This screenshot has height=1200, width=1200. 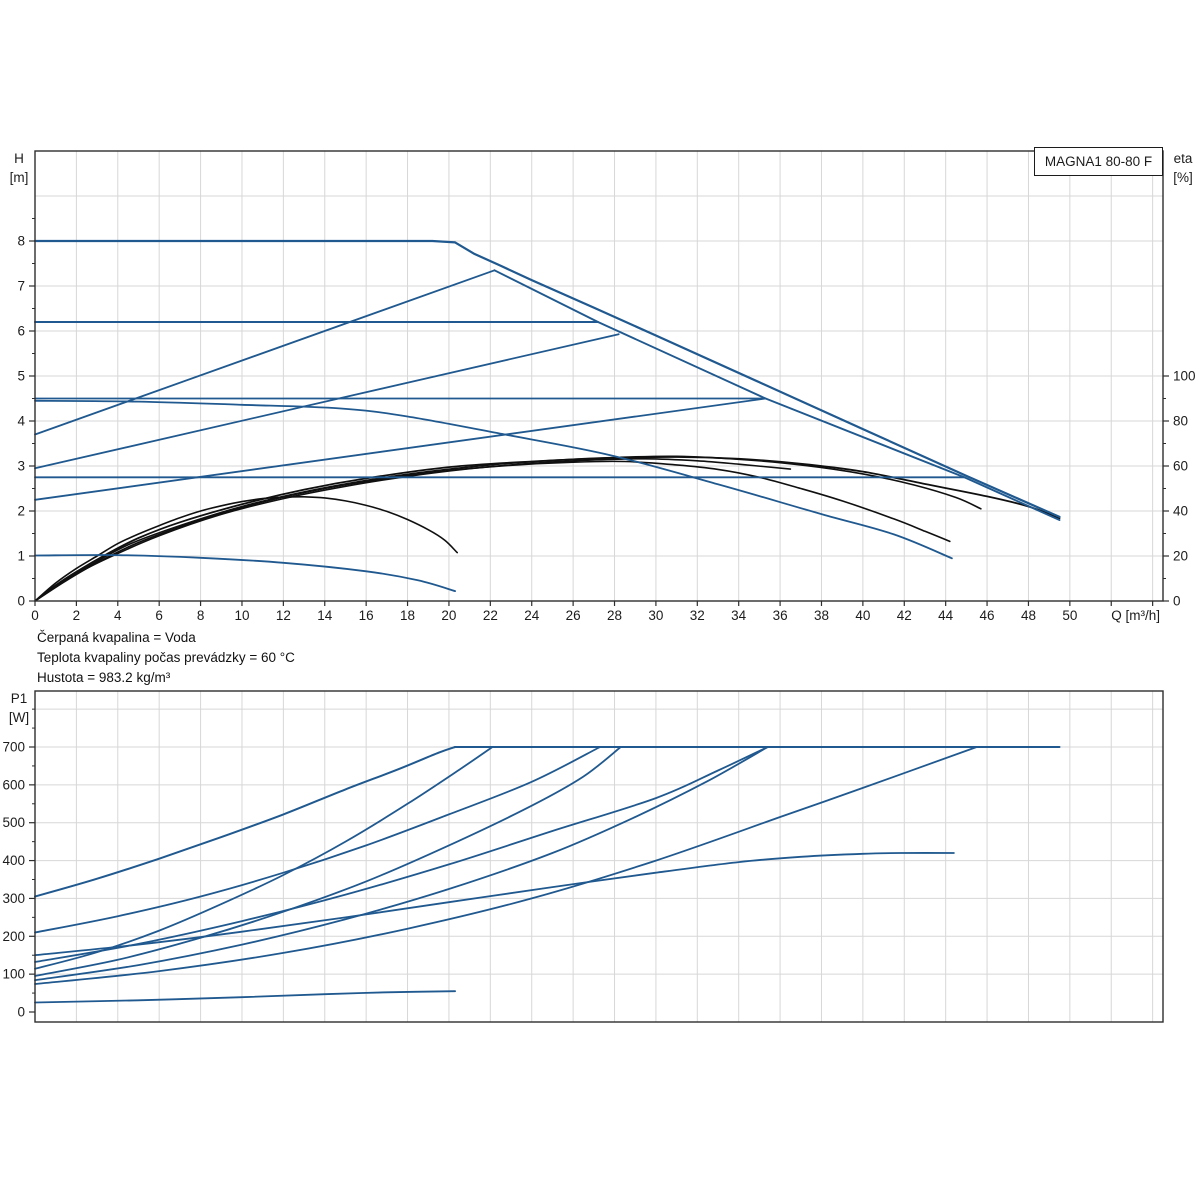 I want to click on info-line-fluid: Čerpaná kvapalina = Voda, so click(x=116, y=637).